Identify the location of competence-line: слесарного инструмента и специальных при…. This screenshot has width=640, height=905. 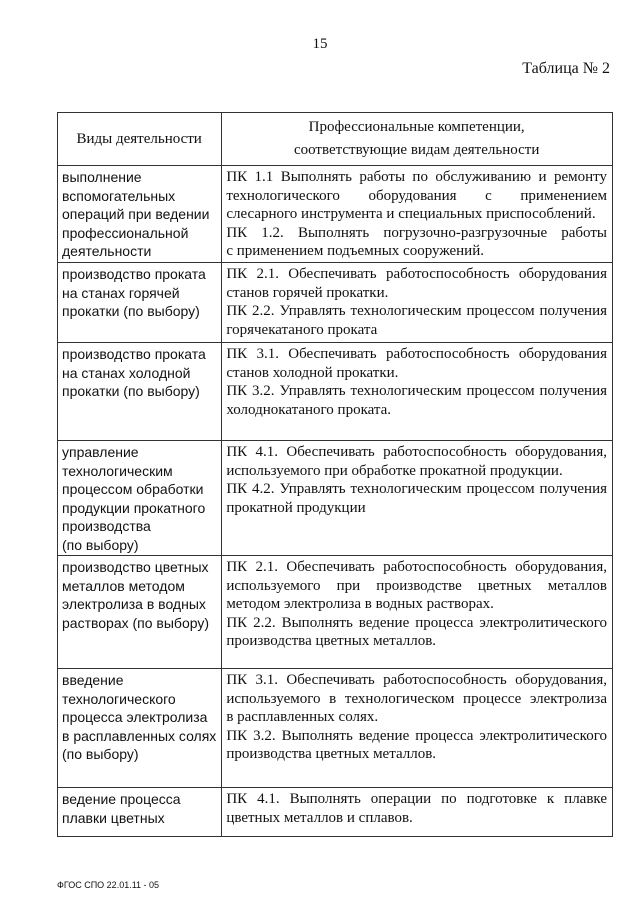
(411, 214).